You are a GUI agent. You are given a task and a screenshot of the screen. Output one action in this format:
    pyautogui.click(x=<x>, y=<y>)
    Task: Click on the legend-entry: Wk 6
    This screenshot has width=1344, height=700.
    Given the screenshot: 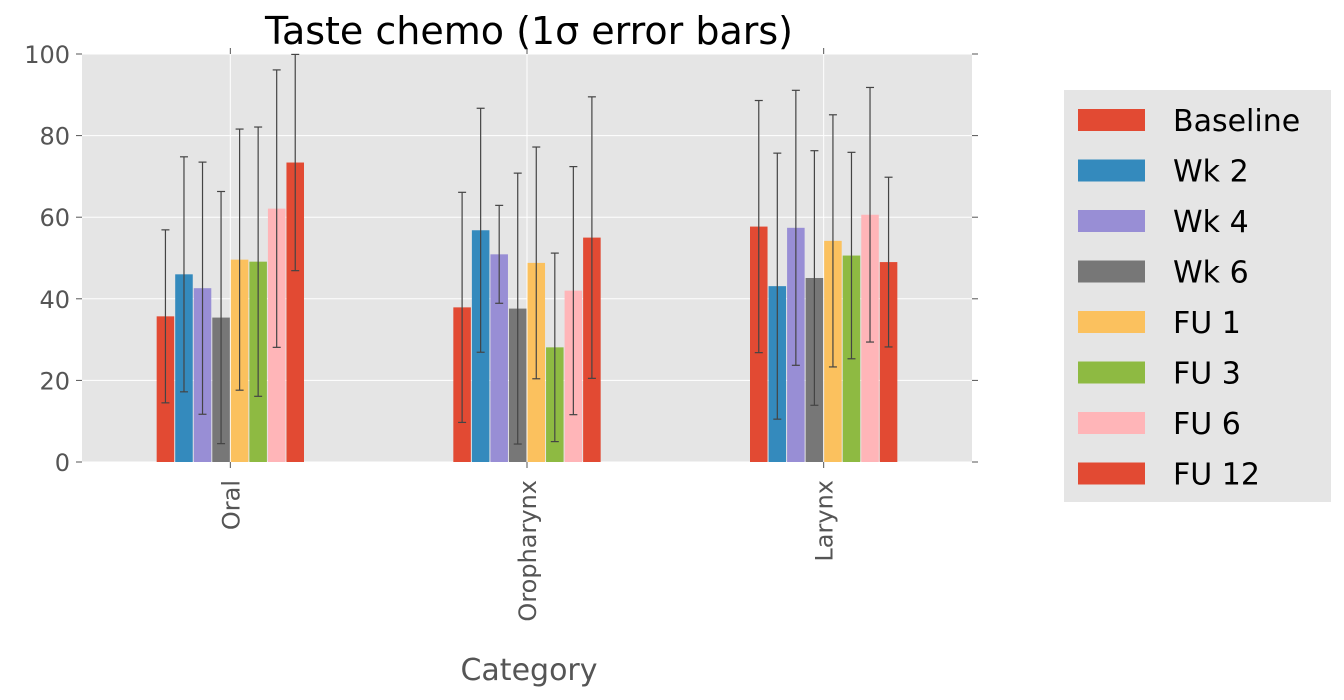 What is the action you would take?
    pyautogui.click(x=1211, y=273)
    